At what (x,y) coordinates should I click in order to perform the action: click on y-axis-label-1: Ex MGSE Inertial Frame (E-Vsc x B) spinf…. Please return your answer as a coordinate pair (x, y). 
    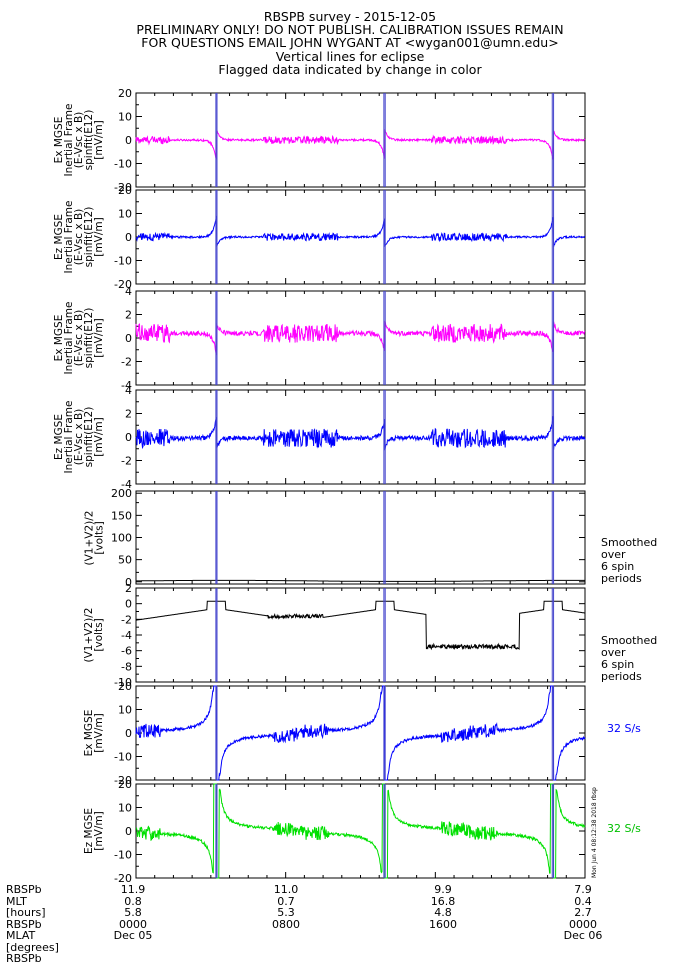
    Looking at the image, I should click on (79, 140).